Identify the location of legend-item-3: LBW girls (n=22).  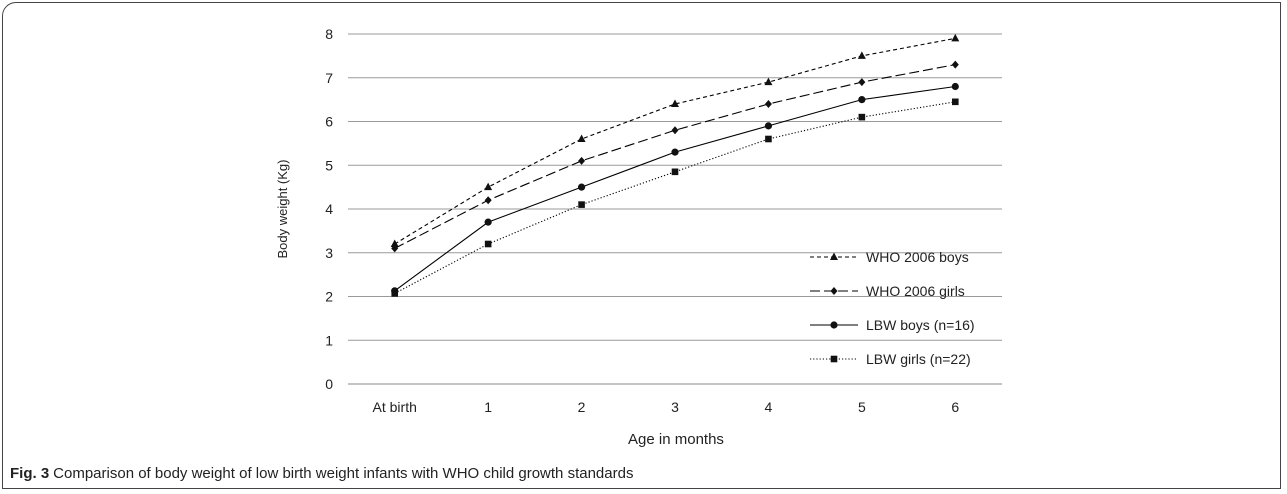
(890, 359).